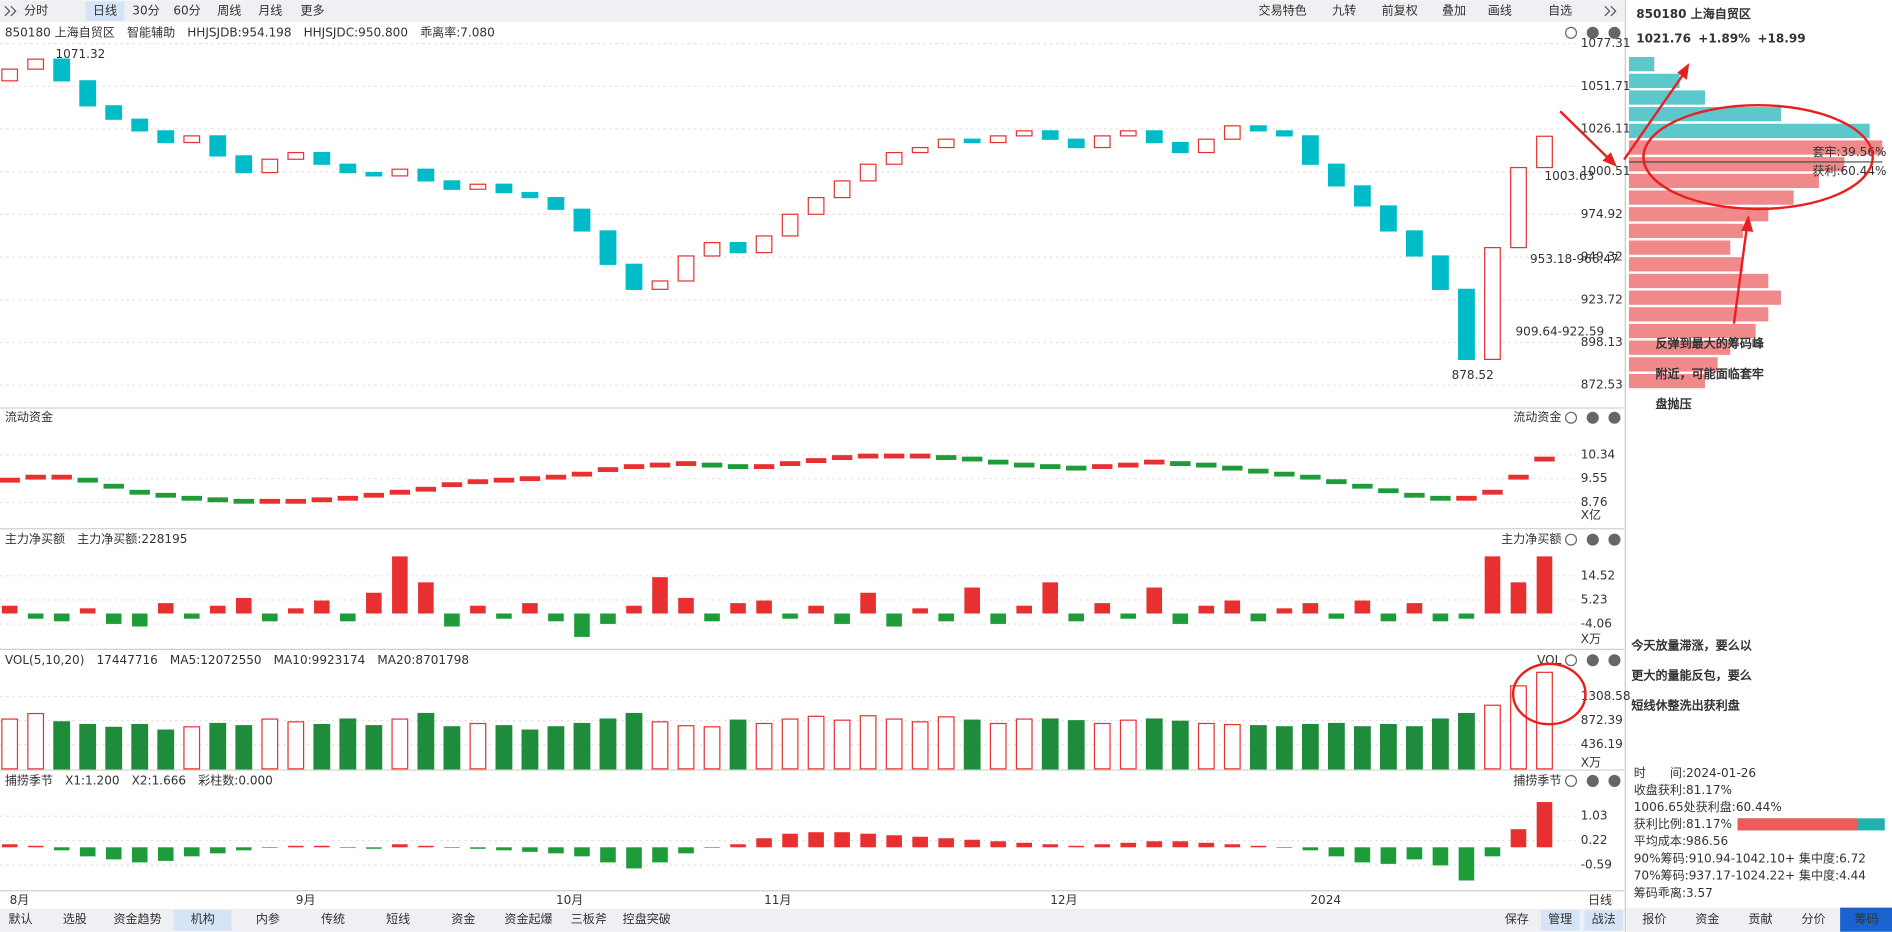 Image resolution: width=1892 pixels, height=932 pixels. What do you see at coordinates (36, 11) in the screenshot?
I see `toolbar-button: 分时` at bounding box center [36, 11].